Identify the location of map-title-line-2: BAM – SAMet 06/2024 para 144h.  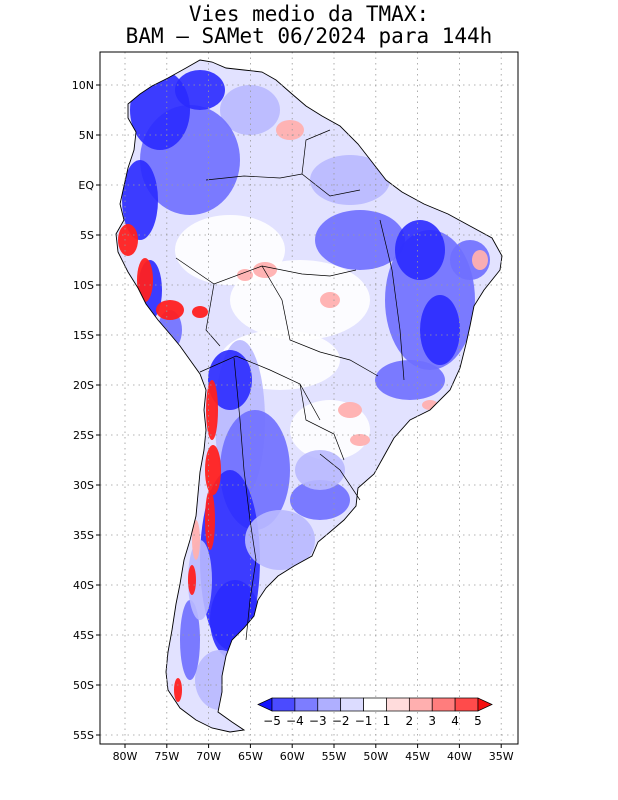
(309, 36).